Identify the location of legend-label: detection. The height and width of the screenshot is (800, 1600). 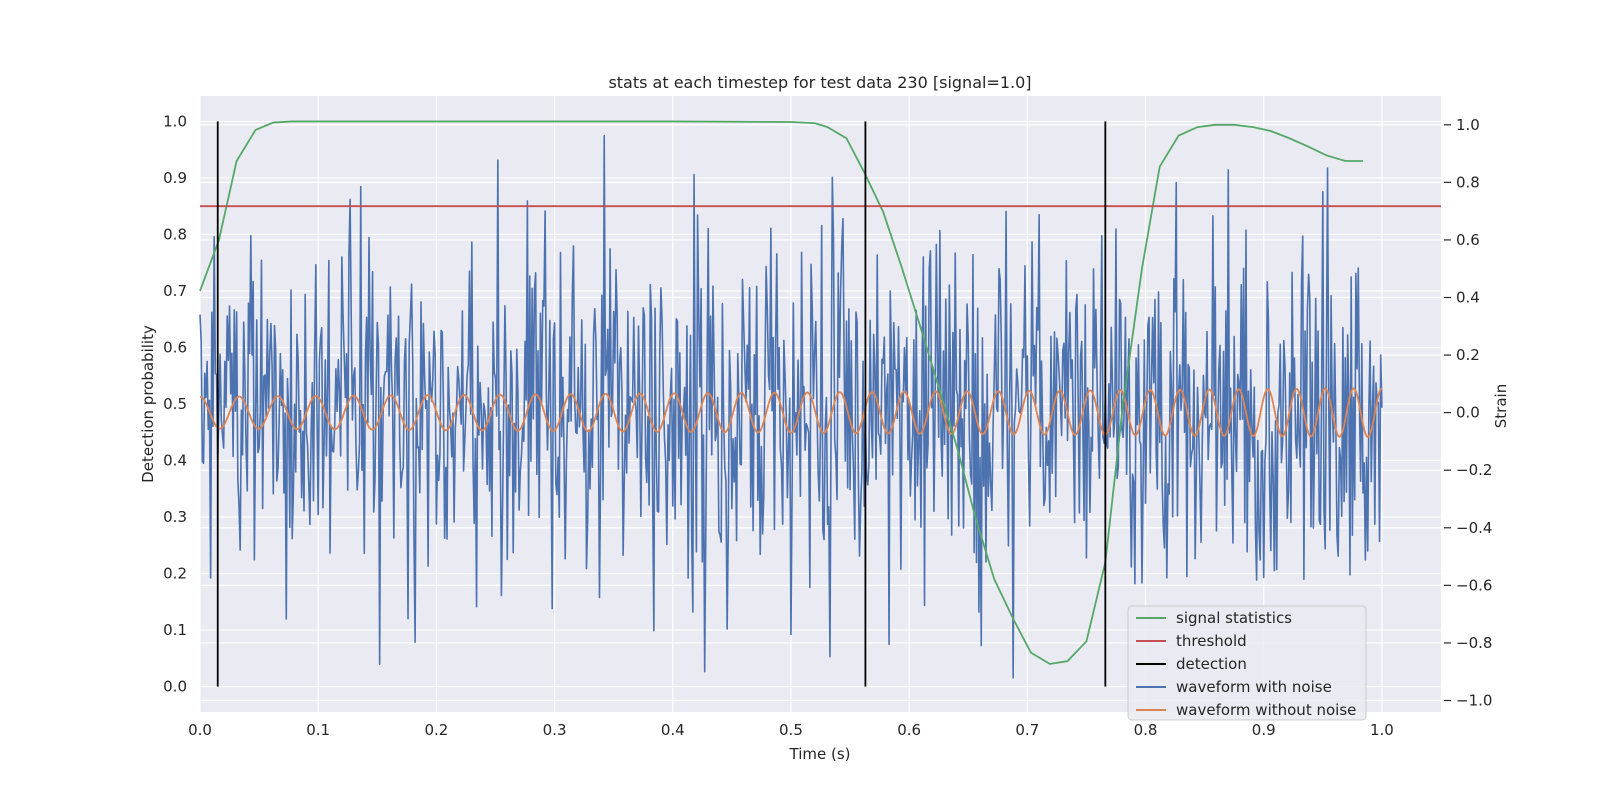
(1211, 664).